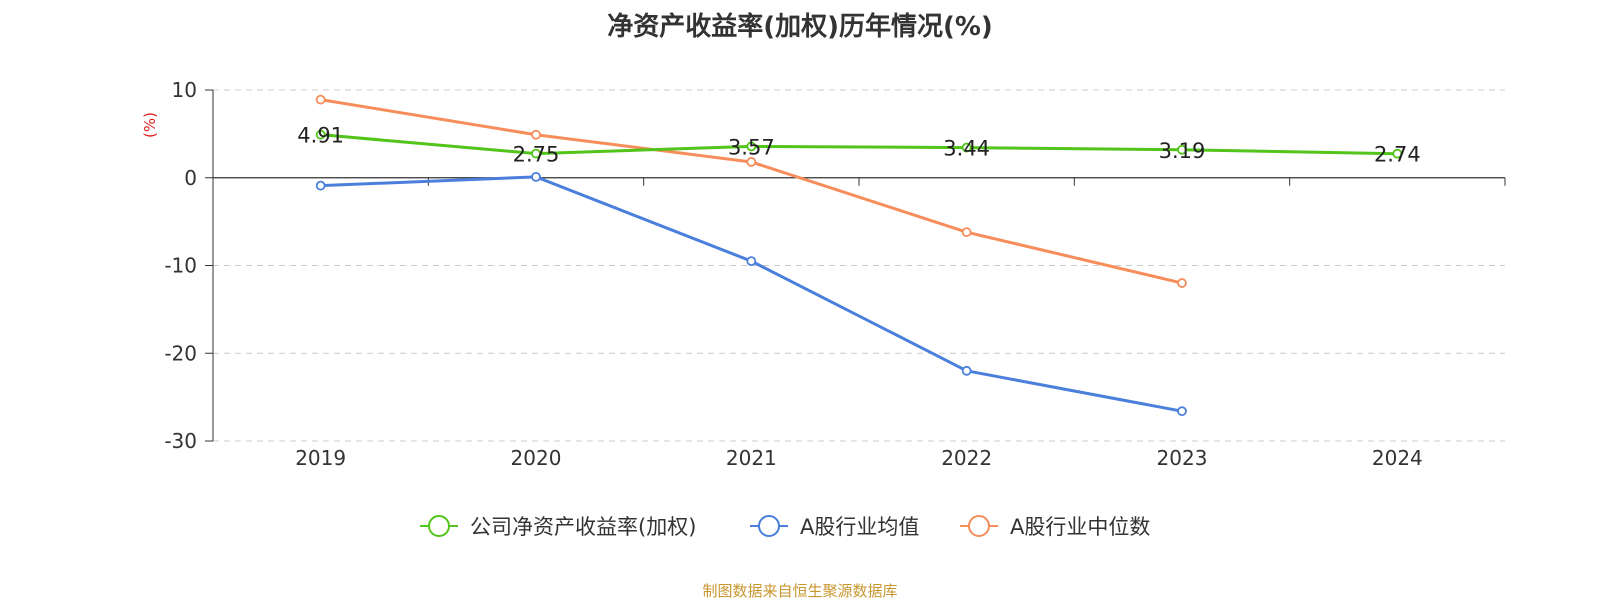 This screenshot has height=601, width=1600. Describe the element at coordinates (180, 353) in the screenshot. I see `y-tick-label: -20` at that location.